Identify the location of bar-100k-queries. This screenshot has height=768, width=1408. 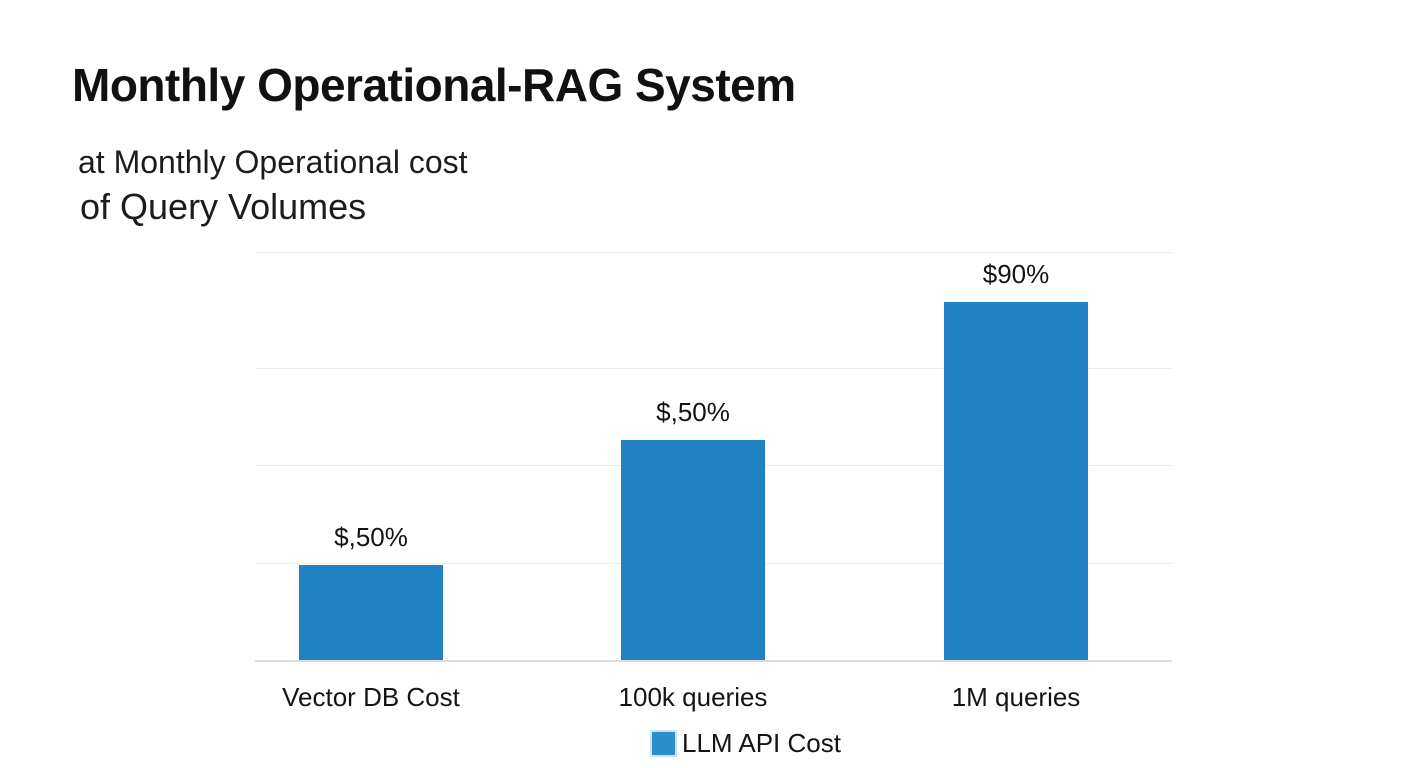
(693, 550).